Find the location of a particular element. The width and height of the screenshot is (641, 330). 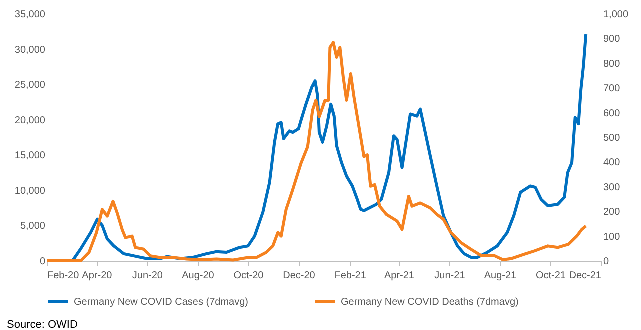

legend-label: Germany New COVID Deaths (7dmavg) is located at coordinates (430, 302).